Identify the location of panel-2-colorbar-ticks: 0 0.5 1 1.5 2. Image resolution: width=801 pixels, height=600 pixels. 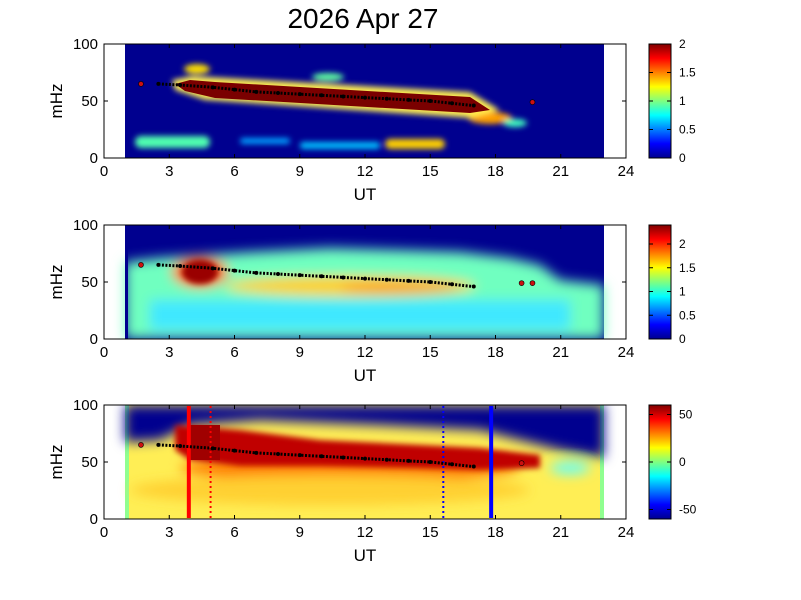
(672, 291).